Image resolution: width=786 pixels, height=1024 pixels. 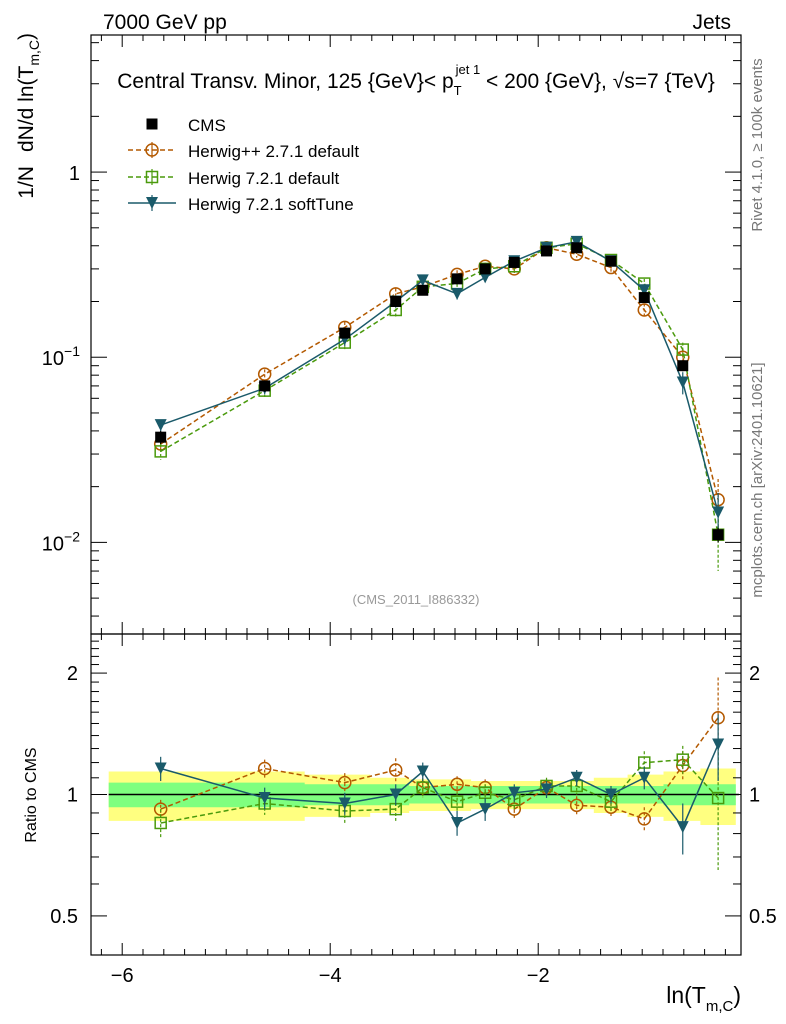 What do you see at coordinates (263, 178) in the screenshot?
I see `legend-label-herwig721: Herwig 7.2.1 default` at bounding box center [263, 178].